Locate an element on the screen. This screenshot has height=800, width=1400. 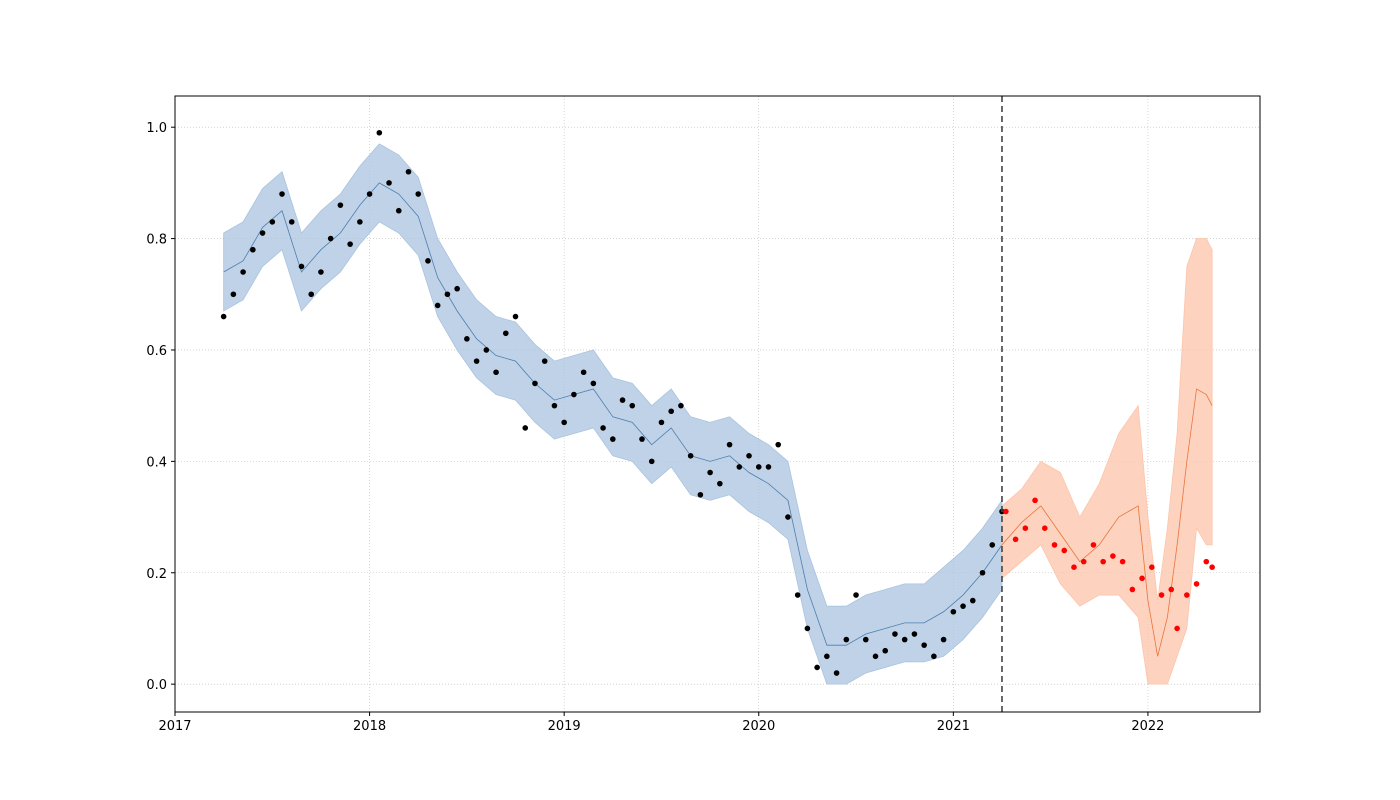
x-tick-label: 2022 is located at coordinates (1147, 726).